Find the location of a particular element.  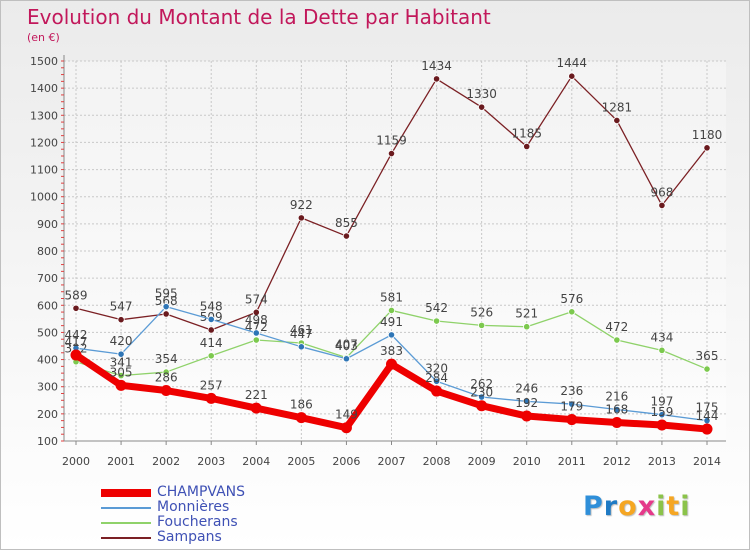

proxiti-logo: Proxiti is located at coordinates (637, 506).